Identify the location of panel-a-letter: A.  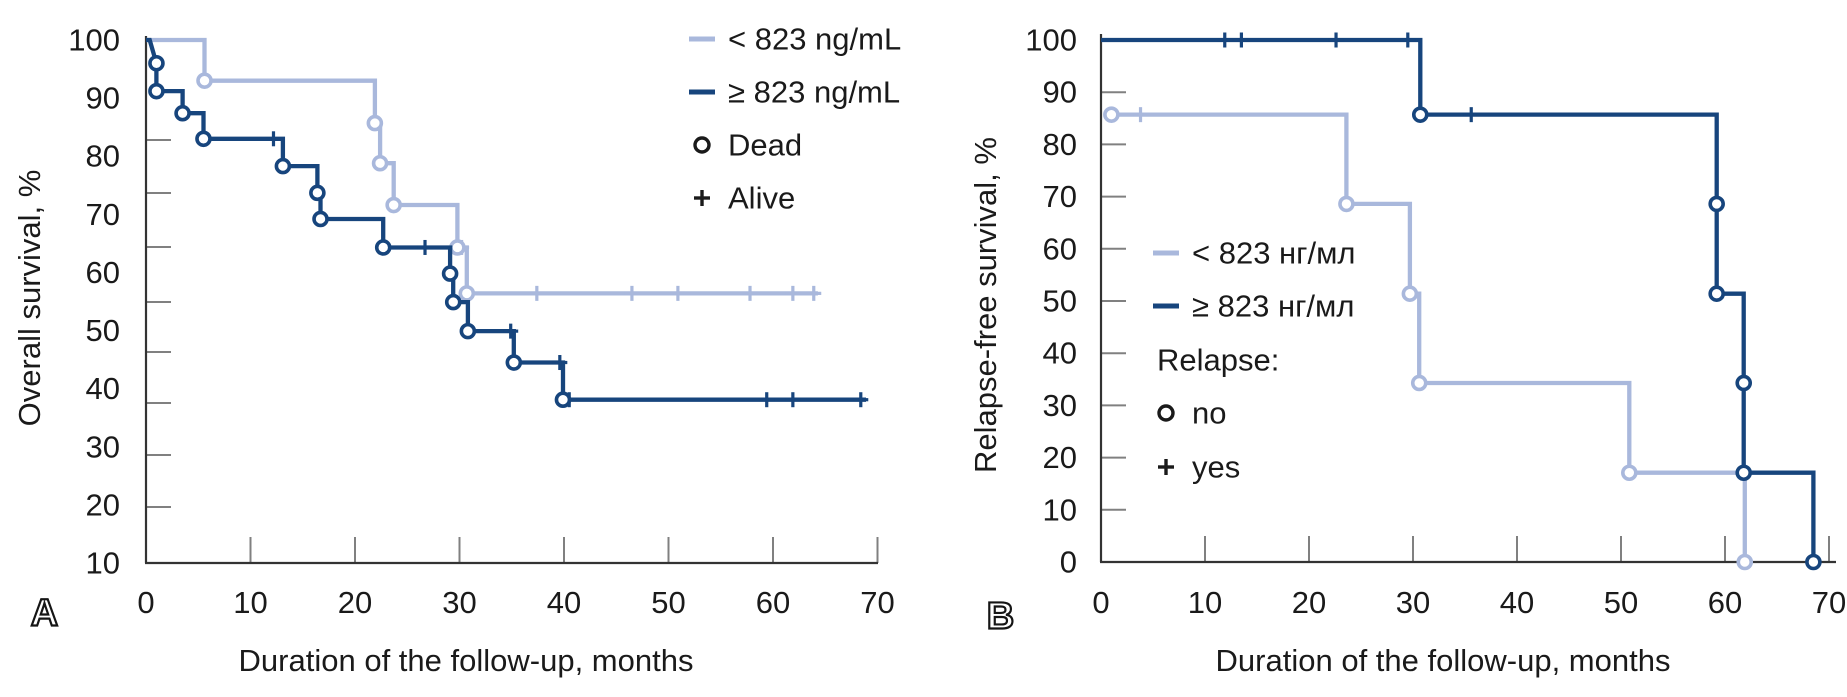
(45, 613).